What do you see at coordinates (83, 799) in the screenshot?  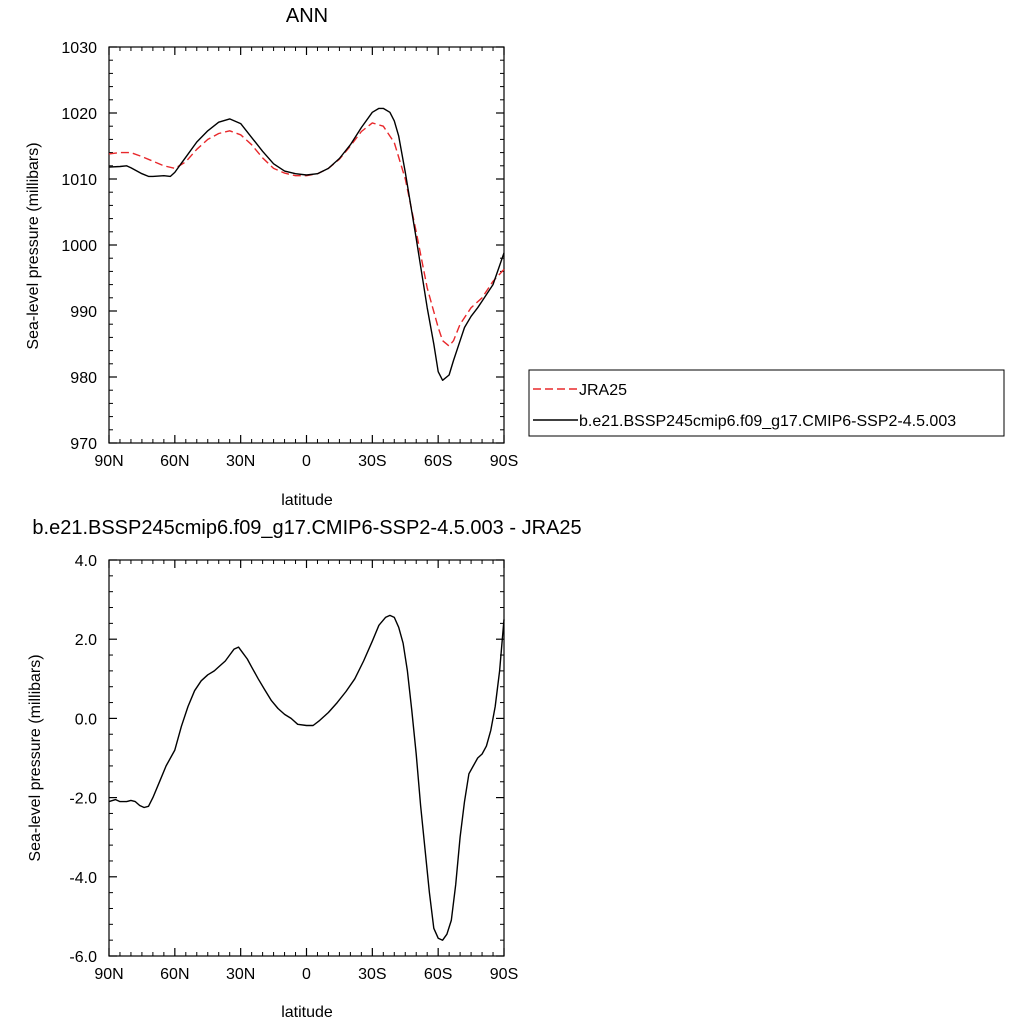 I see `bottom-chart-y-tick-label: -2.0` at bounding box center [83, 799].